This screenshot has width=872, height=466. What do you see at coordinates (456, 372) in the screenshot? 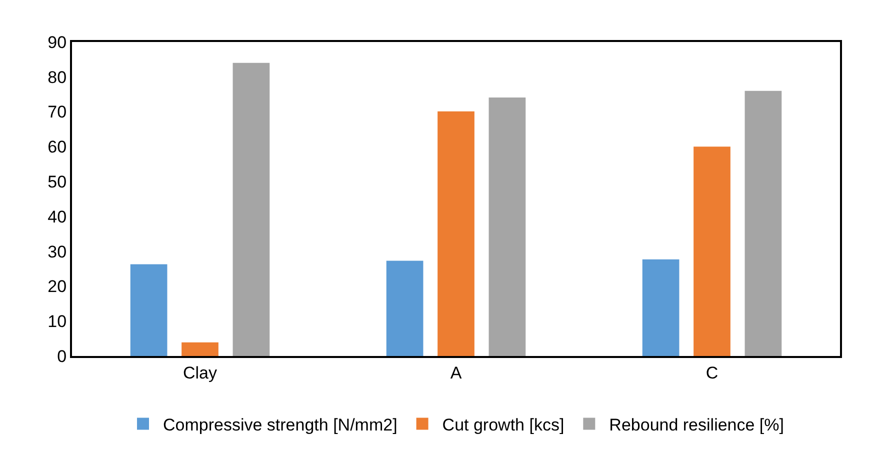
I see `x-tick-label: A` at bounding box center [456, 372].